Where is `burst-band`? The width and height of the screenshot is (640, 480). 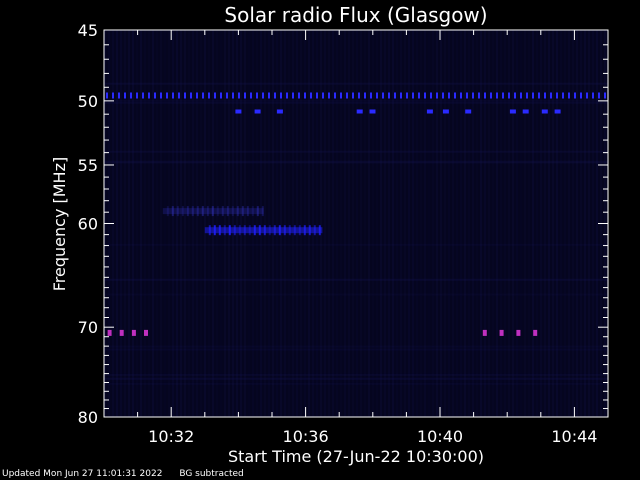
burst-band is located at coordinates (213, 211).